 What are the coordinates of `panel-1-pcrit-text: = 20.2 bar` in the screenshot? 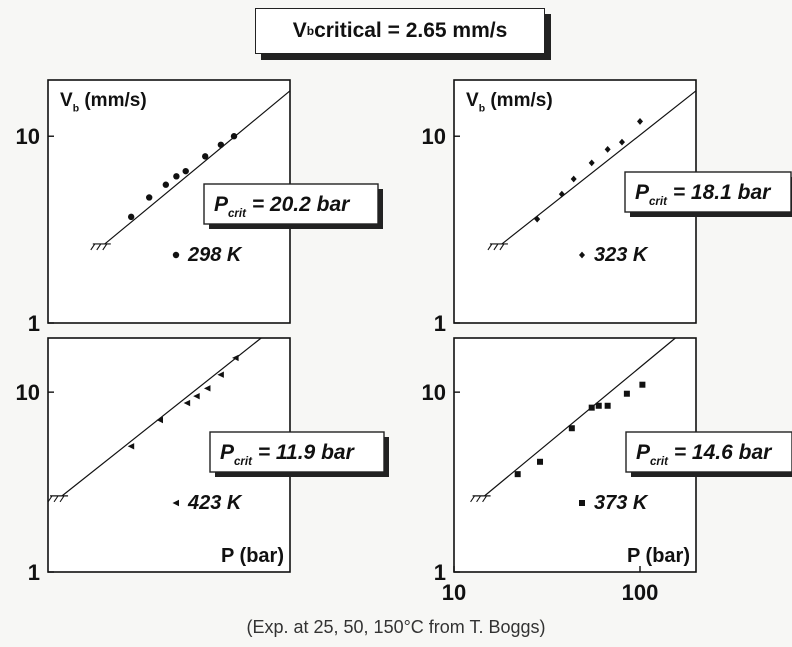 It's located at (298, 204).